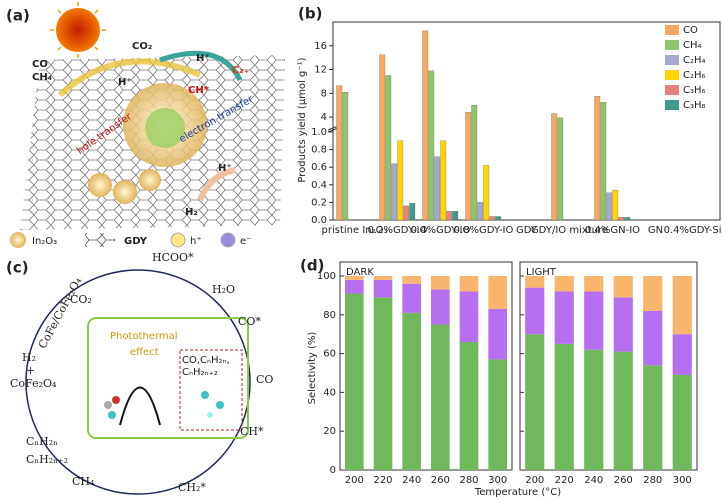 This screenshot has width=722, height=501. I want to click on x-tick-label: 220, so click(382, 480).